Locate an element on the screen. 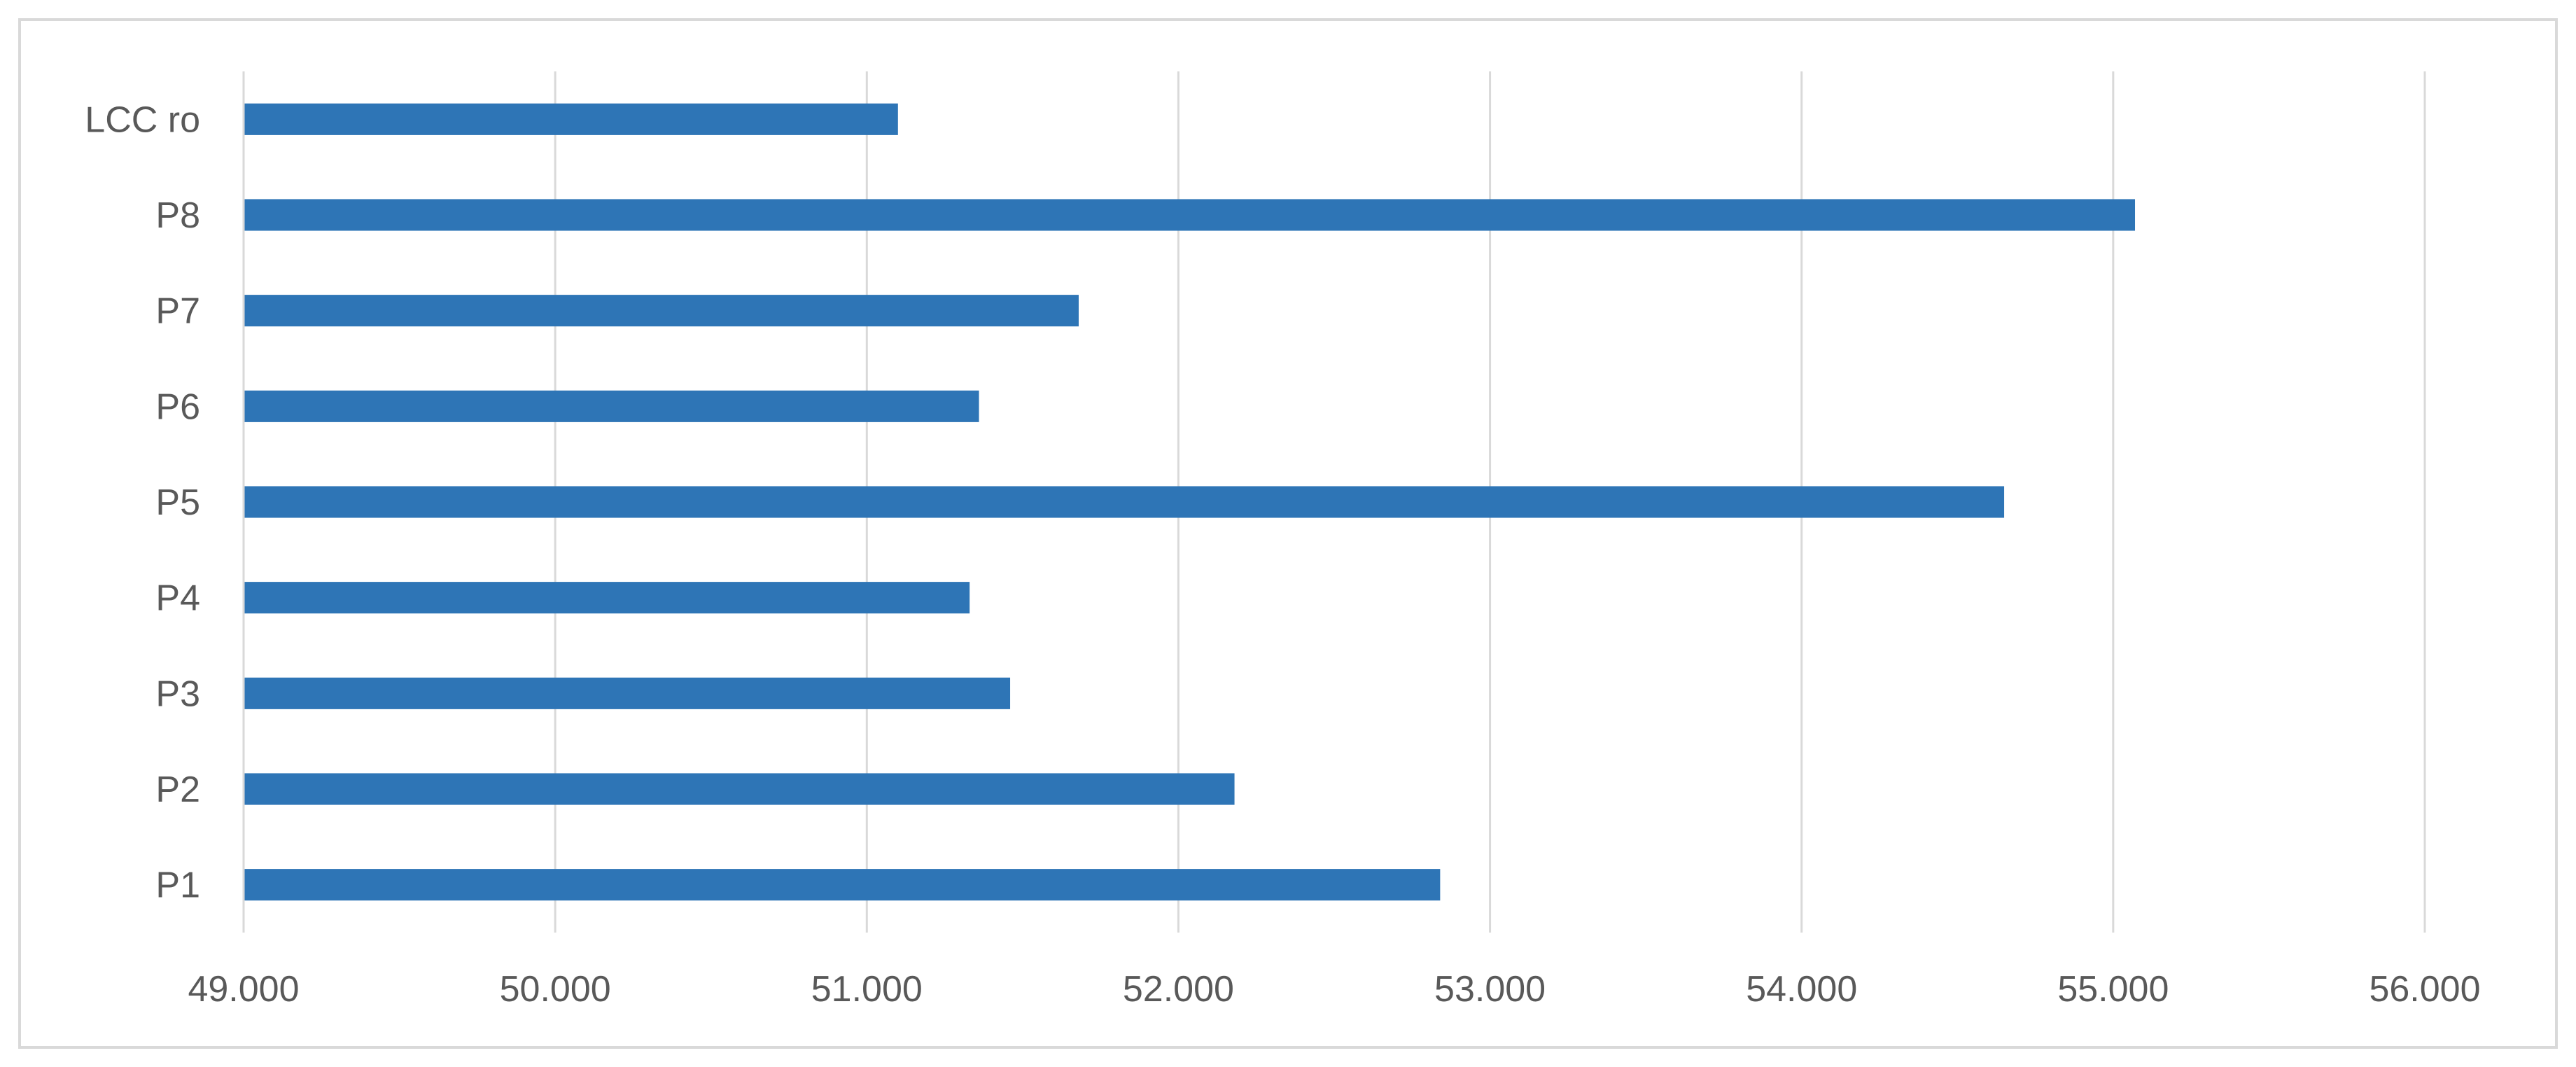 The width and height of the screenshot is (2576, 1067). category-label: P6 is located at coordinates (177, 406).